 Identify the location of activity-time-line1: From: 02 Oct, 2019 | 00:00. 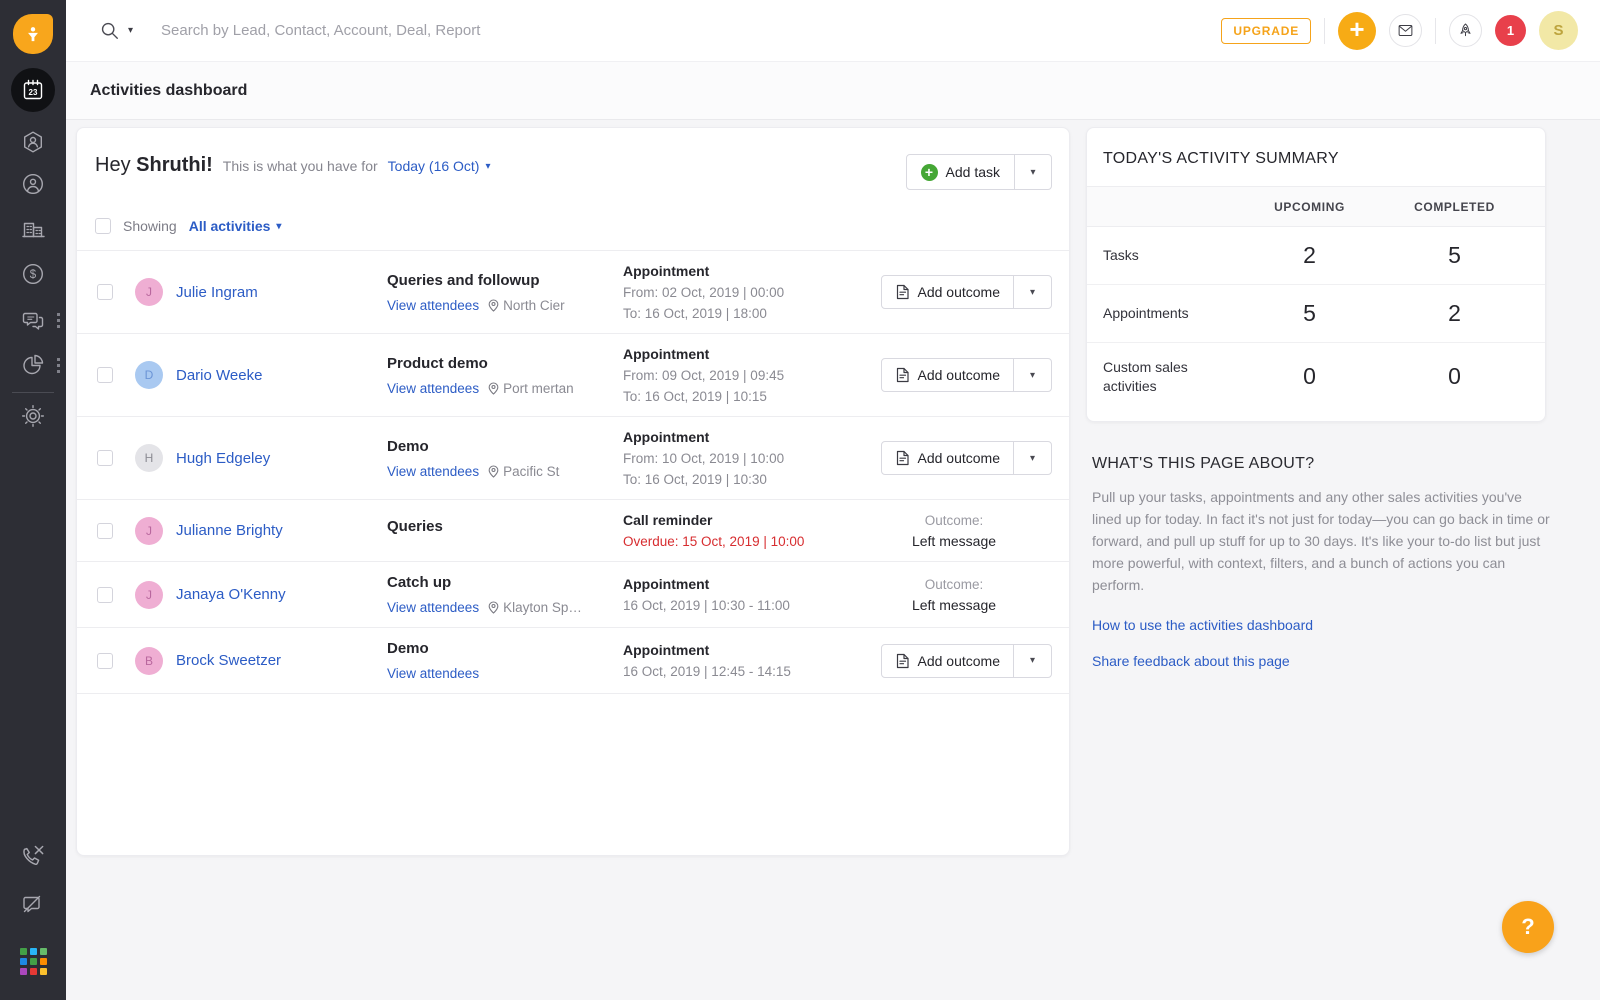
(704, 292).